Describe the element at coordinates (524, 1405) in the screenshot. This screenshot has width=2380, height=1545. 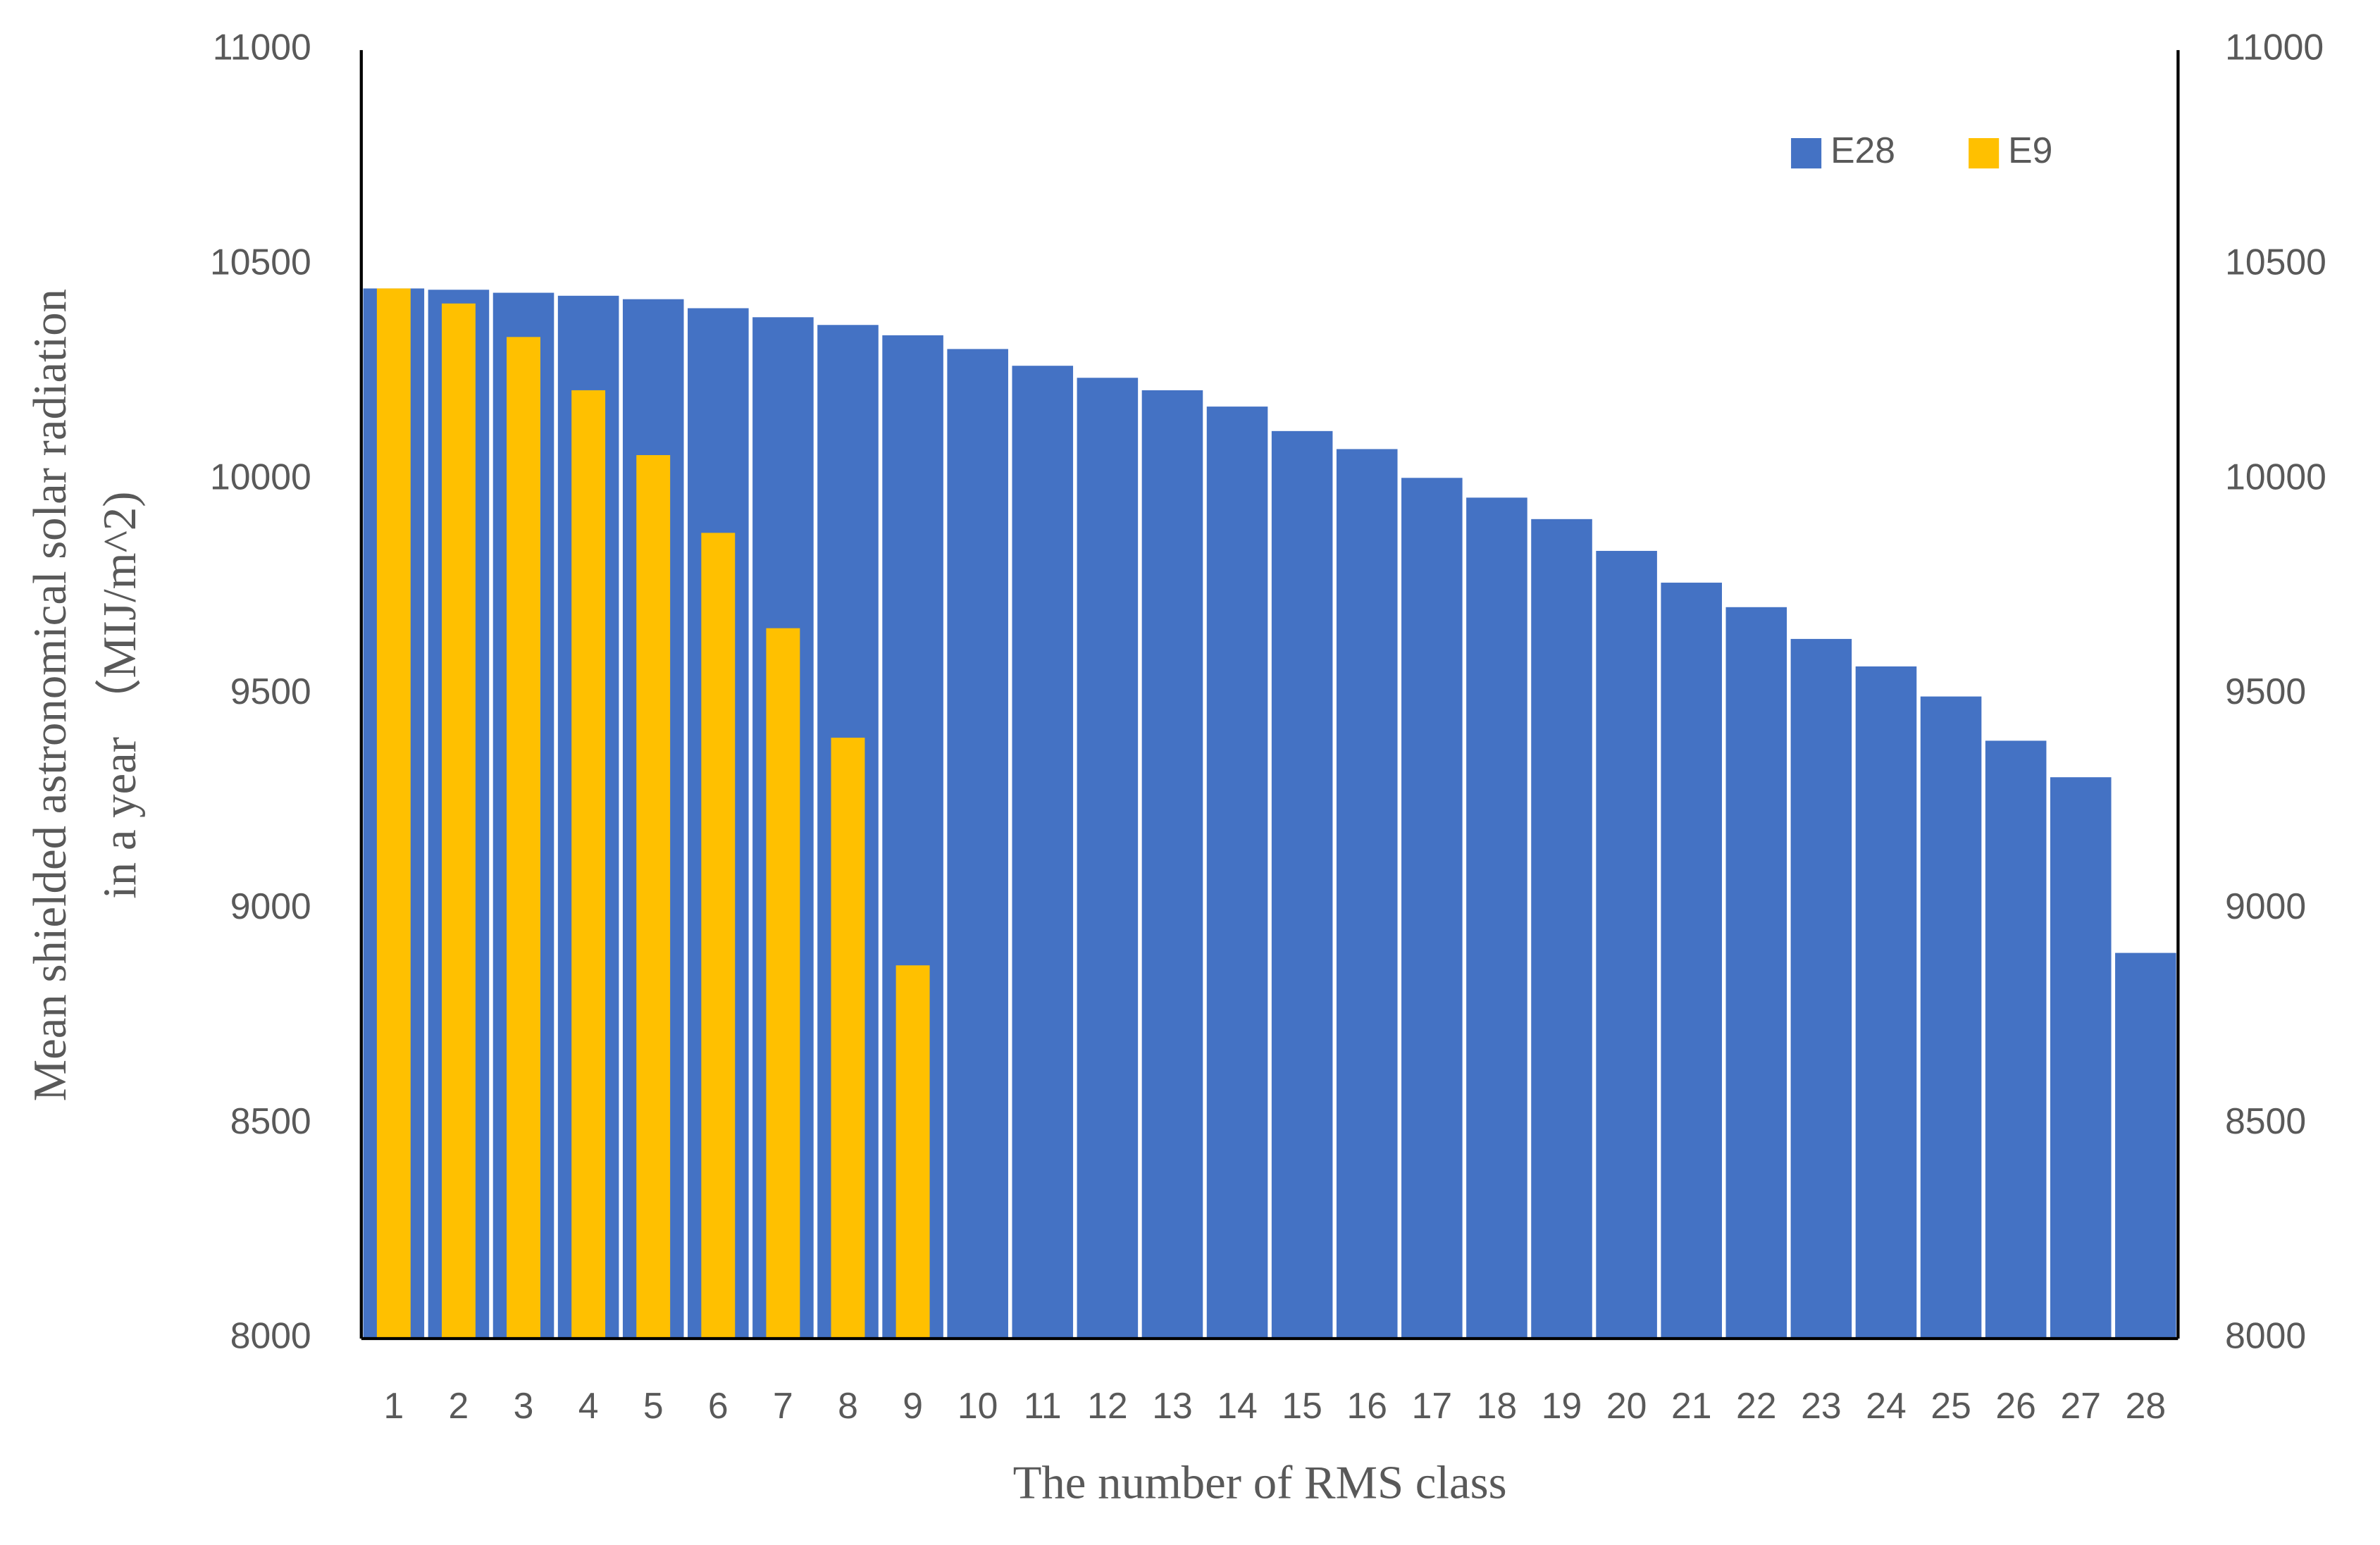
I see `x-tick-label: 3` at that location.